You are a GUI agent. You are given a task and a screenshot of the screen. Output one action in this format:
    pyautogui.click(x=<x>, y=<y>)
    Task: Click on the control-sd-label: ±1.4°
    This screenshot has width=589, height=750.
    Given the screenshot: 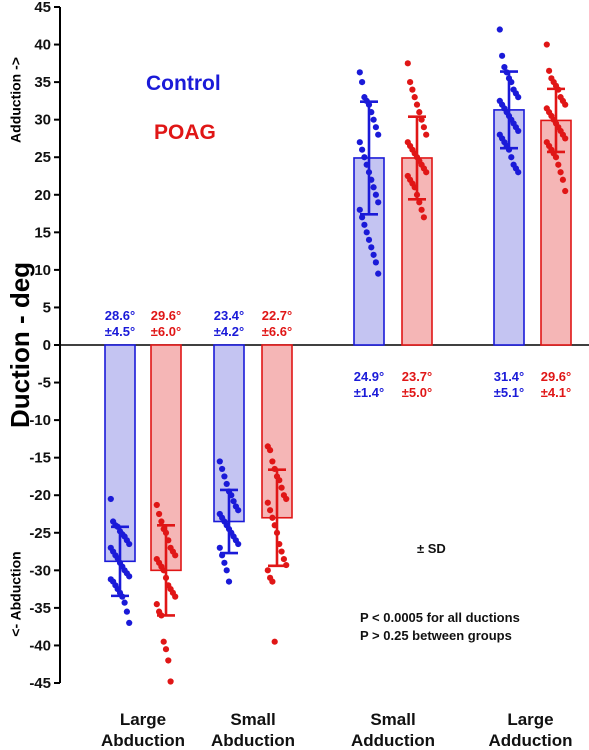 What is the action you would take?
    pyautogui.click(x=369, y=392)
    